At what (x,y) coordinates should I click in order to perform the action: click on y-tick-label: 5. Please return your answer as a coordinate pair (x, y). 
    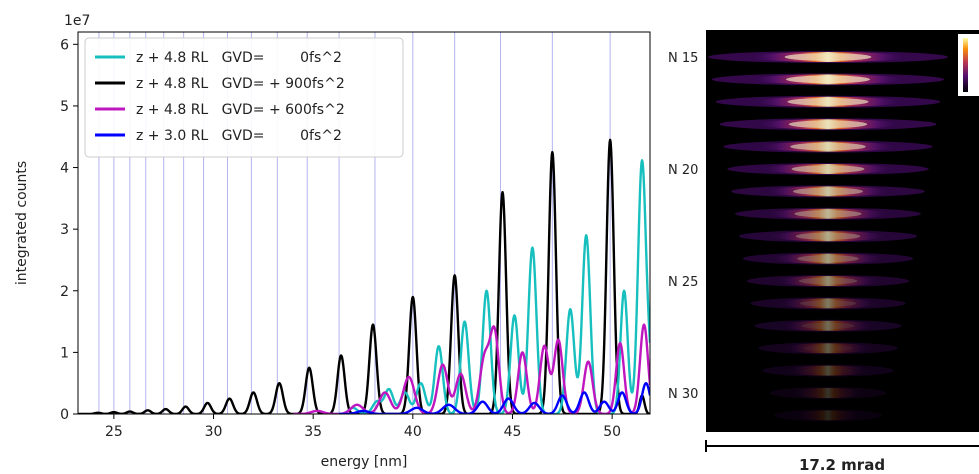
    Looking at the image, I should click on (64, 107).